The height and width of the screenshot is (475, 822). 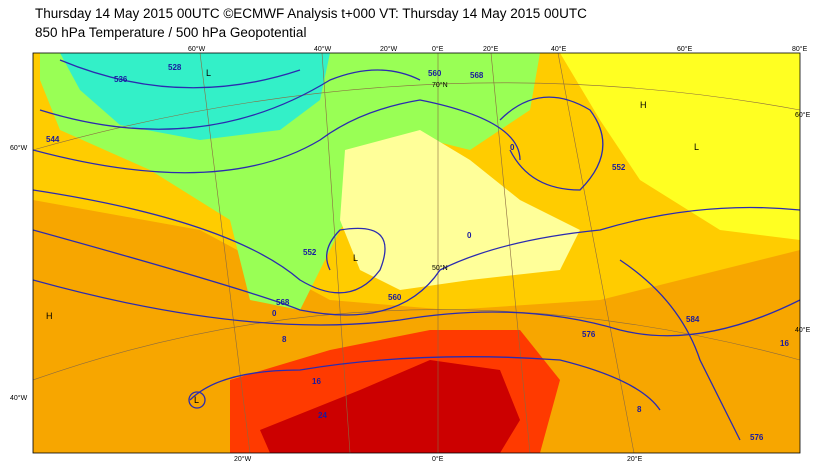 What do you see at coordinates (175, 67) in the screenshot?
I see `contour-label: 528` at bounding box center [175, 67].